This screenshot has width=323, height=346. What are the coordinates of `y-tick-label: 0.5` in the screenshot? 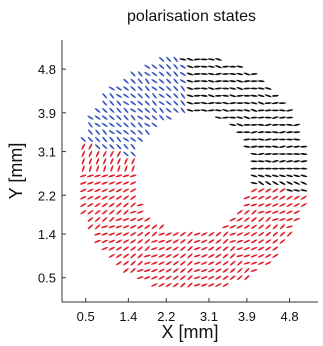 It's located at (47, 278).